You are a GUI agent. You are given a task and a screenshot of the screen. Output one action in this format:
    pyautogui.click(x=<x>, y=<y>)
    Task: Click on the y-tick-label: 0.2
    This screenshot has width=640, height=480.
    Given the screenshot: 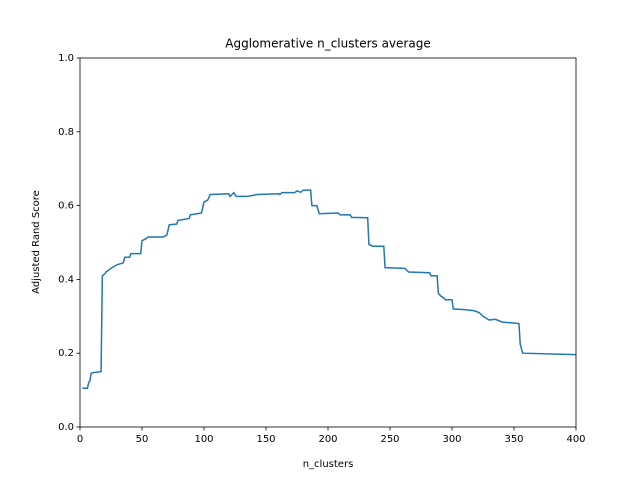 What is the action you would take?
    pyautogui.click(x=66, y=353)
    